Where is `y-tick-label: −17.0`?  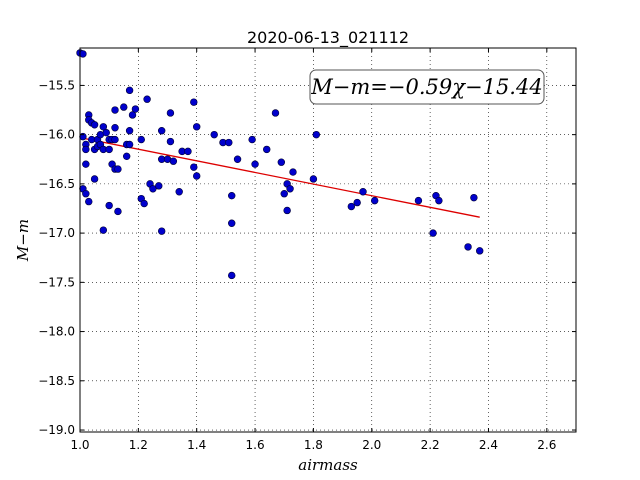
y-tick-label: −17.0 is located at coordinates (56, 233).